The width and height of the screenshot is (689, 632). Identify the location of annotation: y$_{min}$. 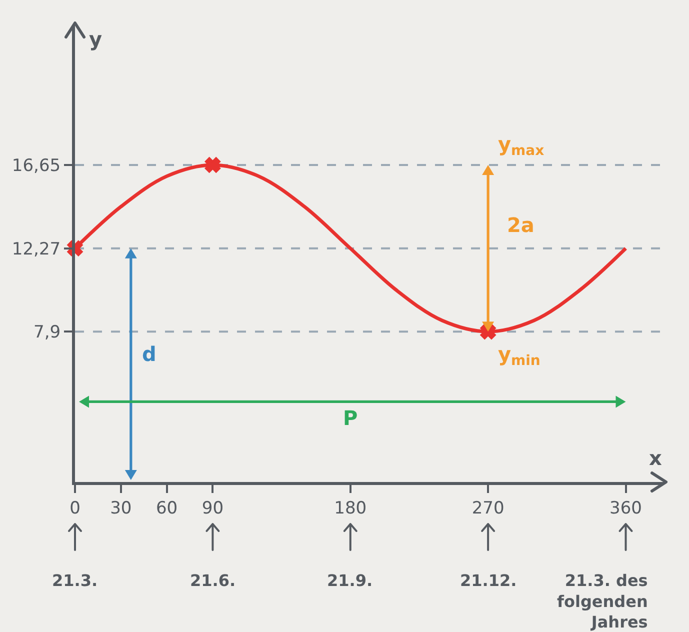
(519, 356).